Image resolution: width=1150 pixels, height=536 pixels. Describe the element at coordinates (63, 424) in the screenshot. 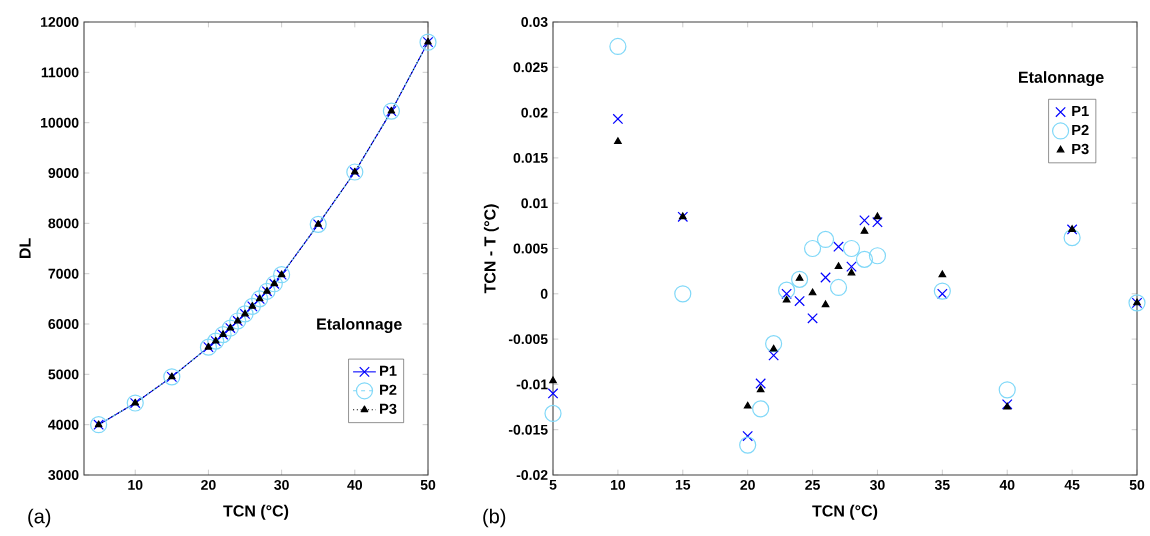

I see `y-tick-label: 4000` at that location.